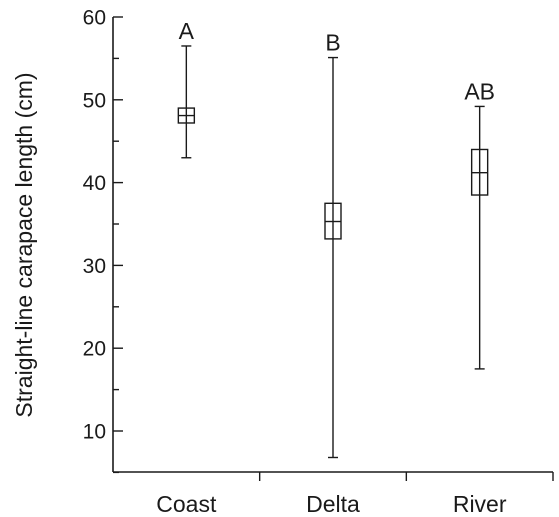  I want to click on x-category-label: Delta, so click(333, 504).